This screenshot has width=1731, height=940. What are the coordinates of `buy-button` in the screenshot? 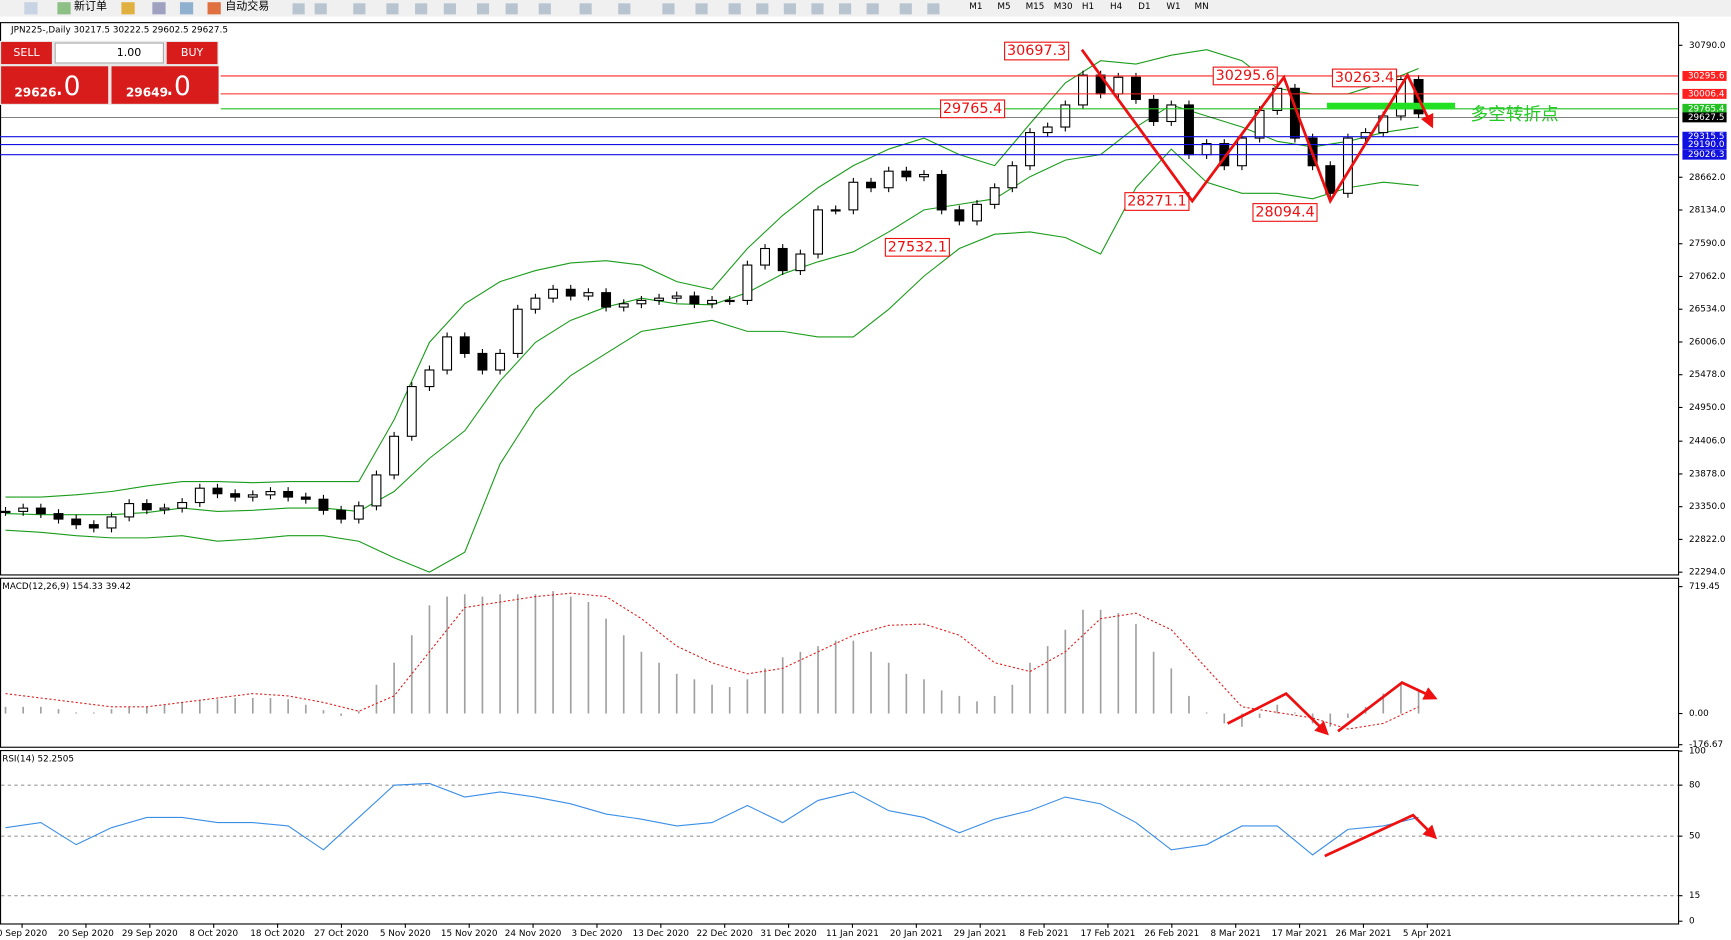 It's located at (192, 53).